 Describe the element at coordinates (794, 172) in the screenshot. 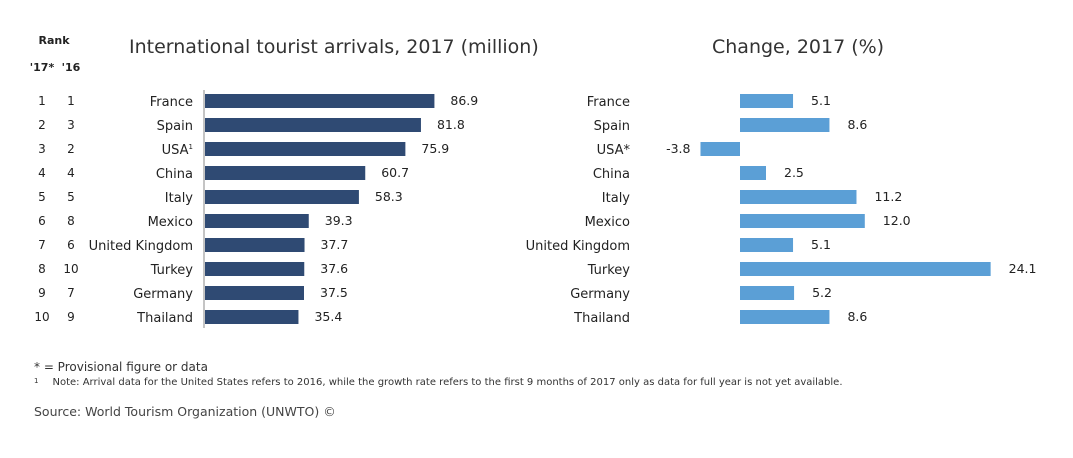

I see `change-value-label: 2.5` at that location.